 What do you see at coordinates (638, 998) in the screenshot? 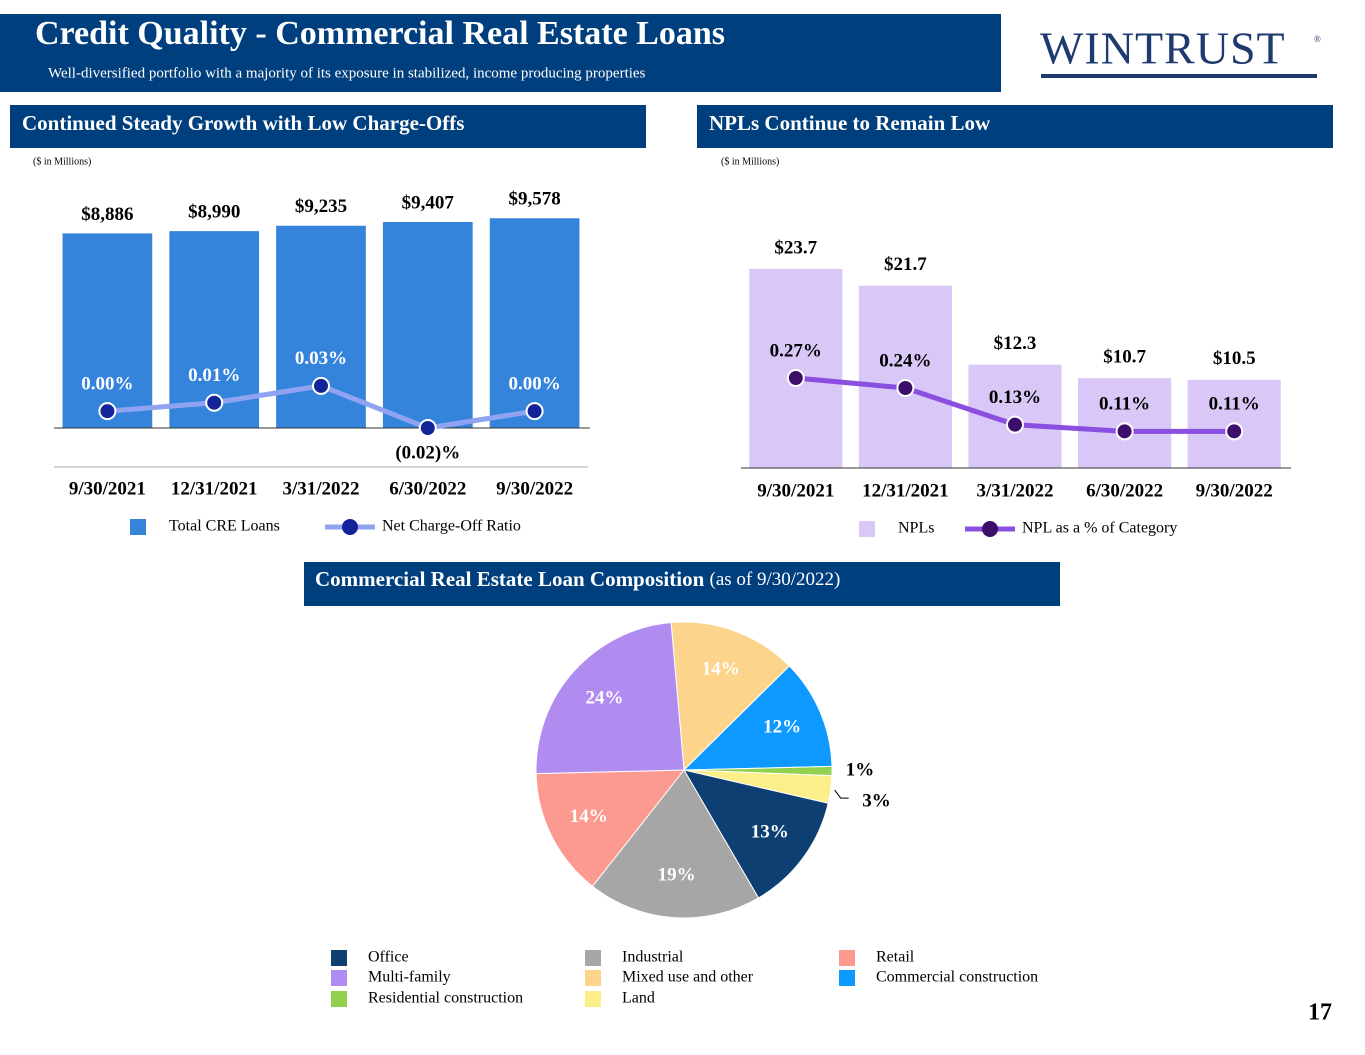
I see `legend-label: Land` at bounding box center [638, 998].